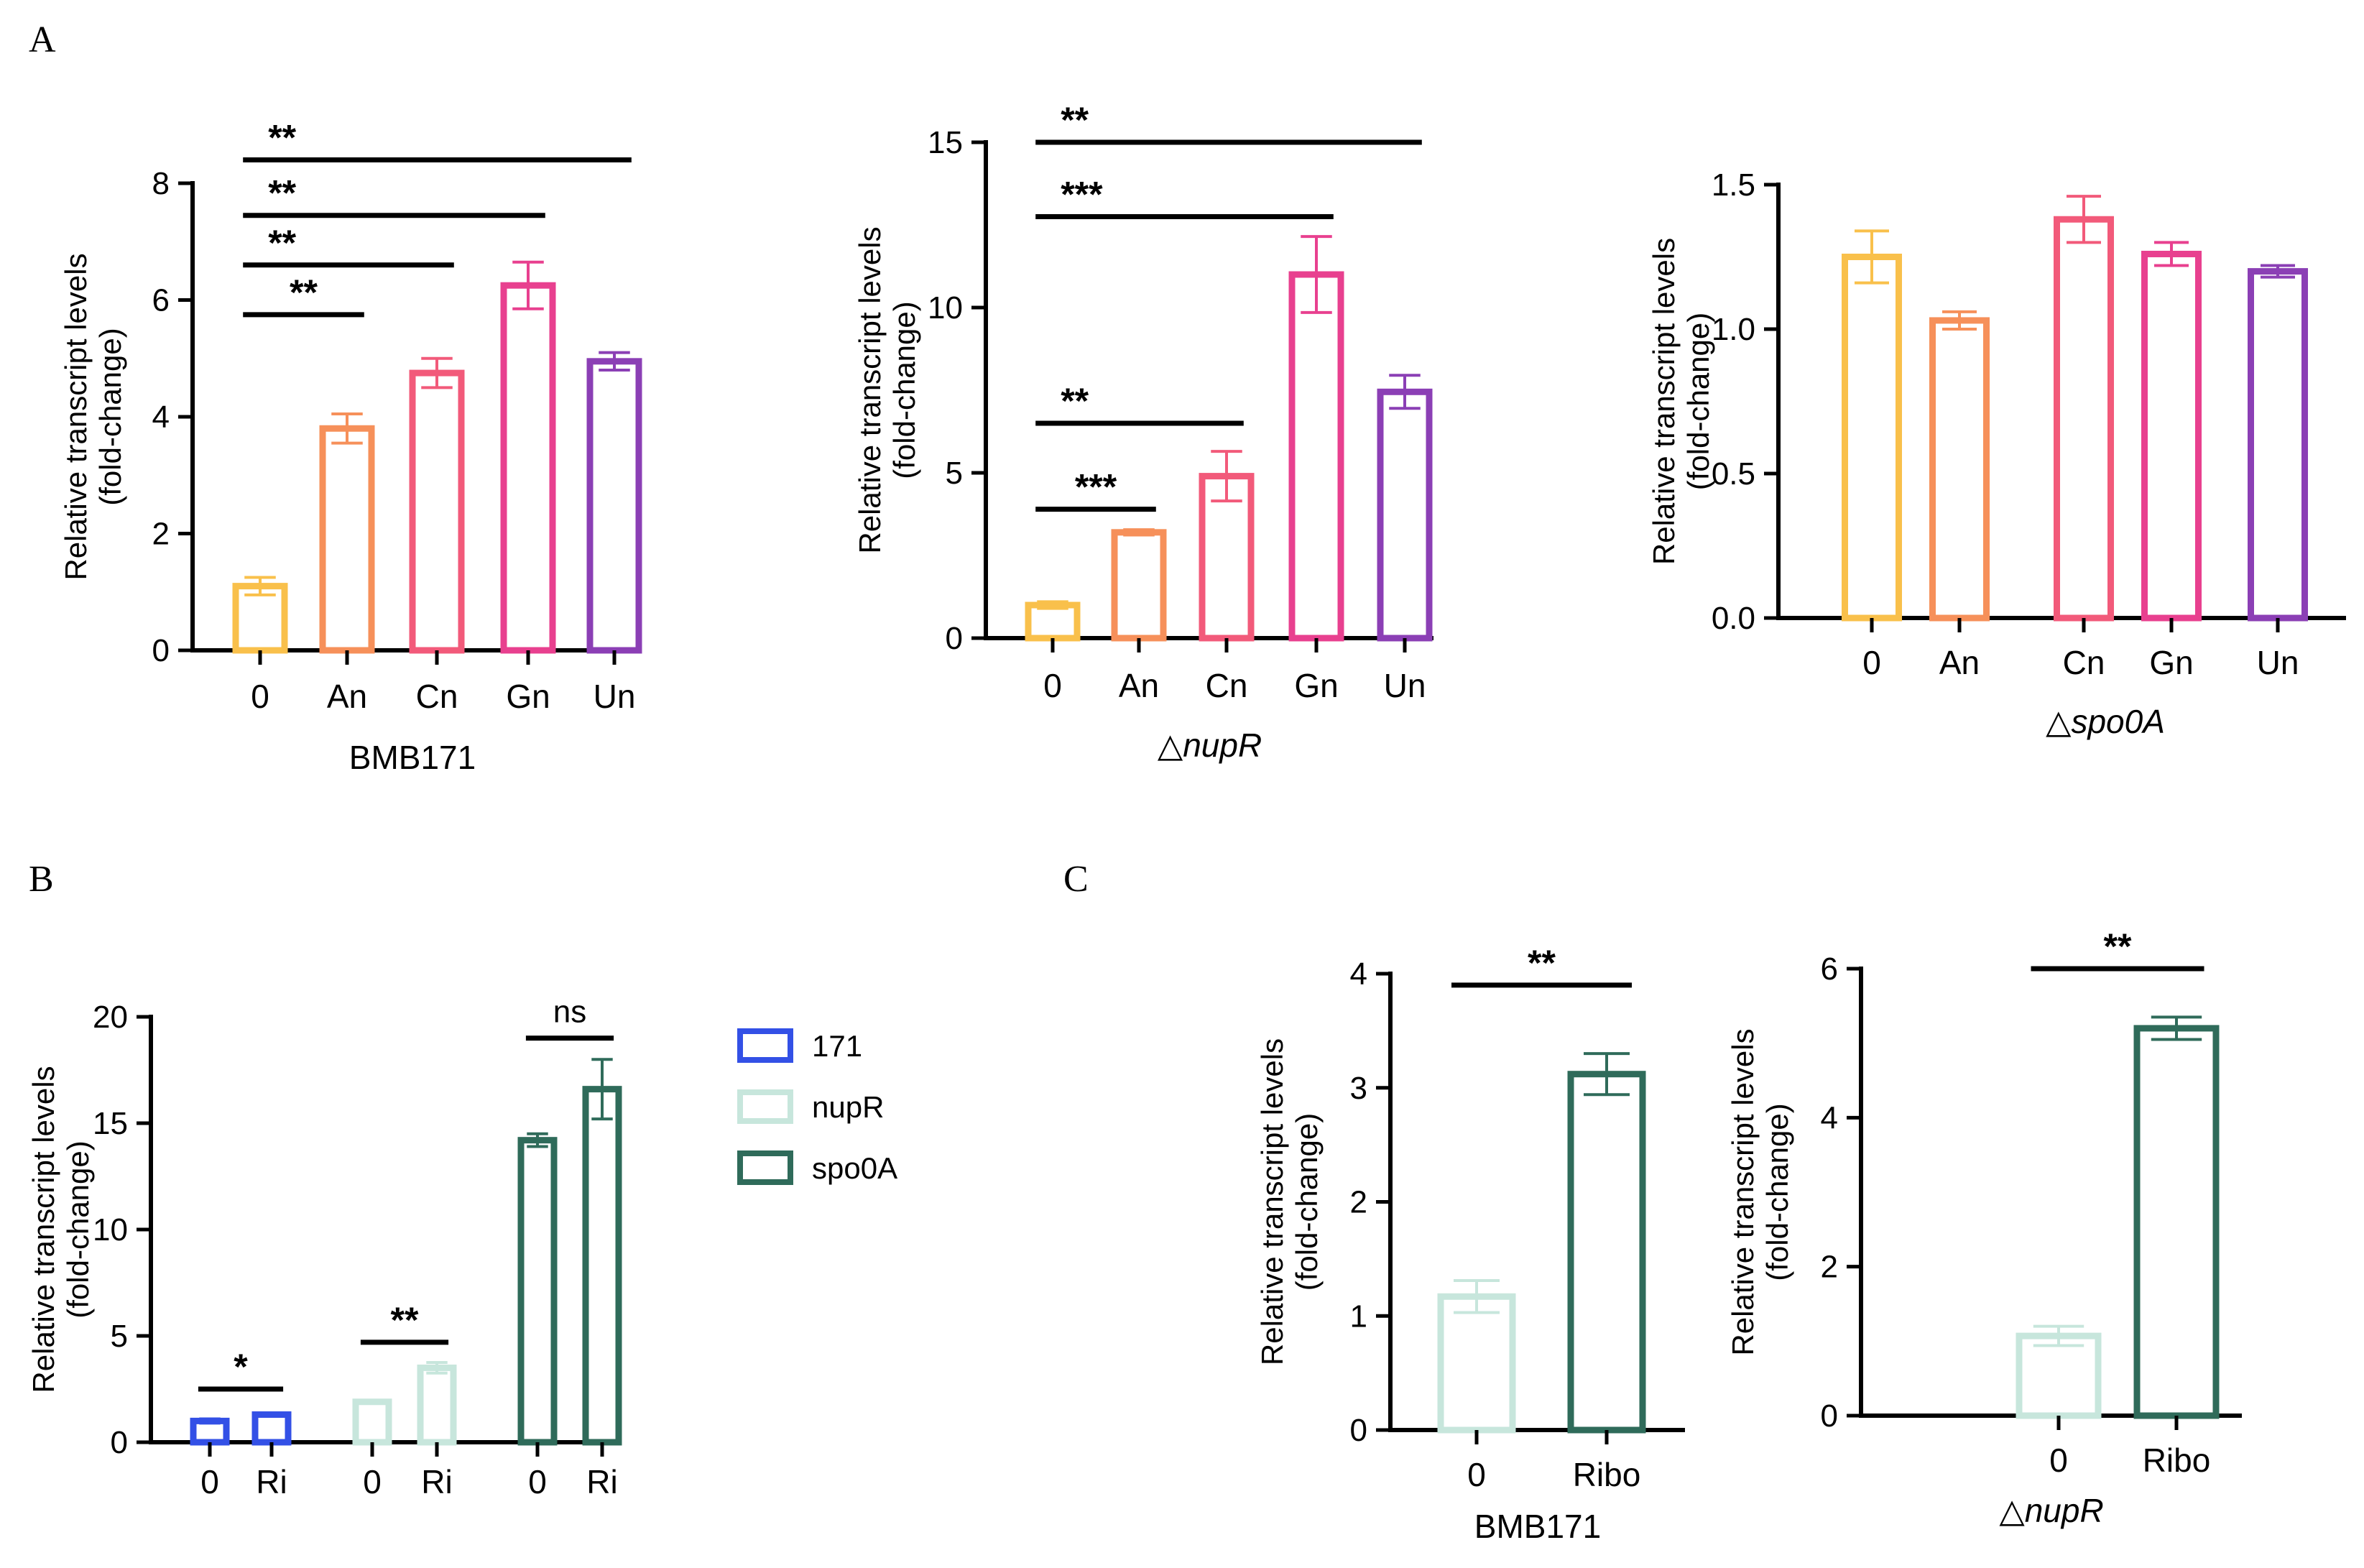 The height and width of the screenshot is (1568, 2364). What do you see at coordinates (1076, 880) in the screenshot?
I see `panel-letter-c: C` at bounding box center [1076, 880].